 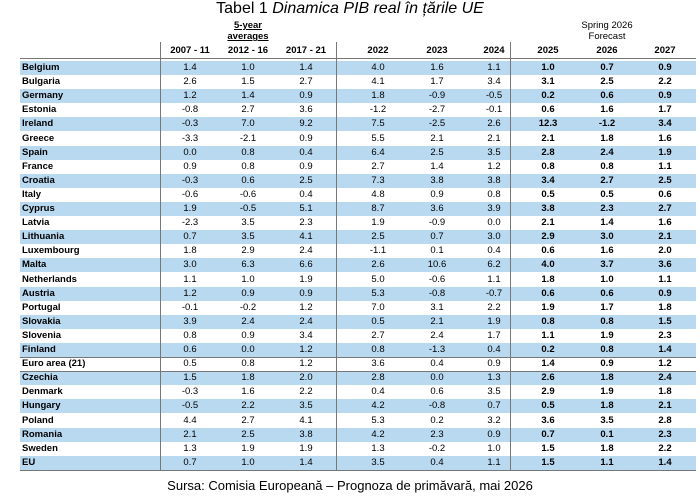 What do you see at coordinates (437, 406) in the screenshot?
I see `value: -0.8` at bounding box center [437, 406].